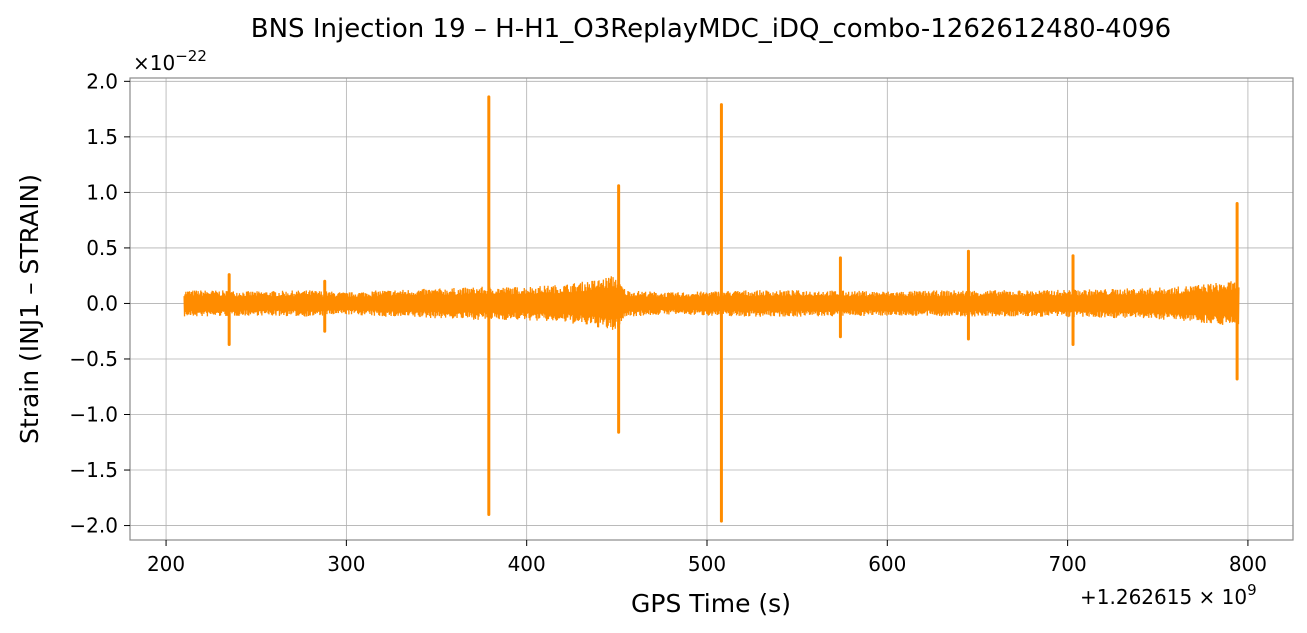 Image resolution: width=1307 pixels, height=633 pixels. What do you see at coordinates (191, 56) in the screenshot?
I see `y-scale-exponent: −22` at bounding box center [191, 56].